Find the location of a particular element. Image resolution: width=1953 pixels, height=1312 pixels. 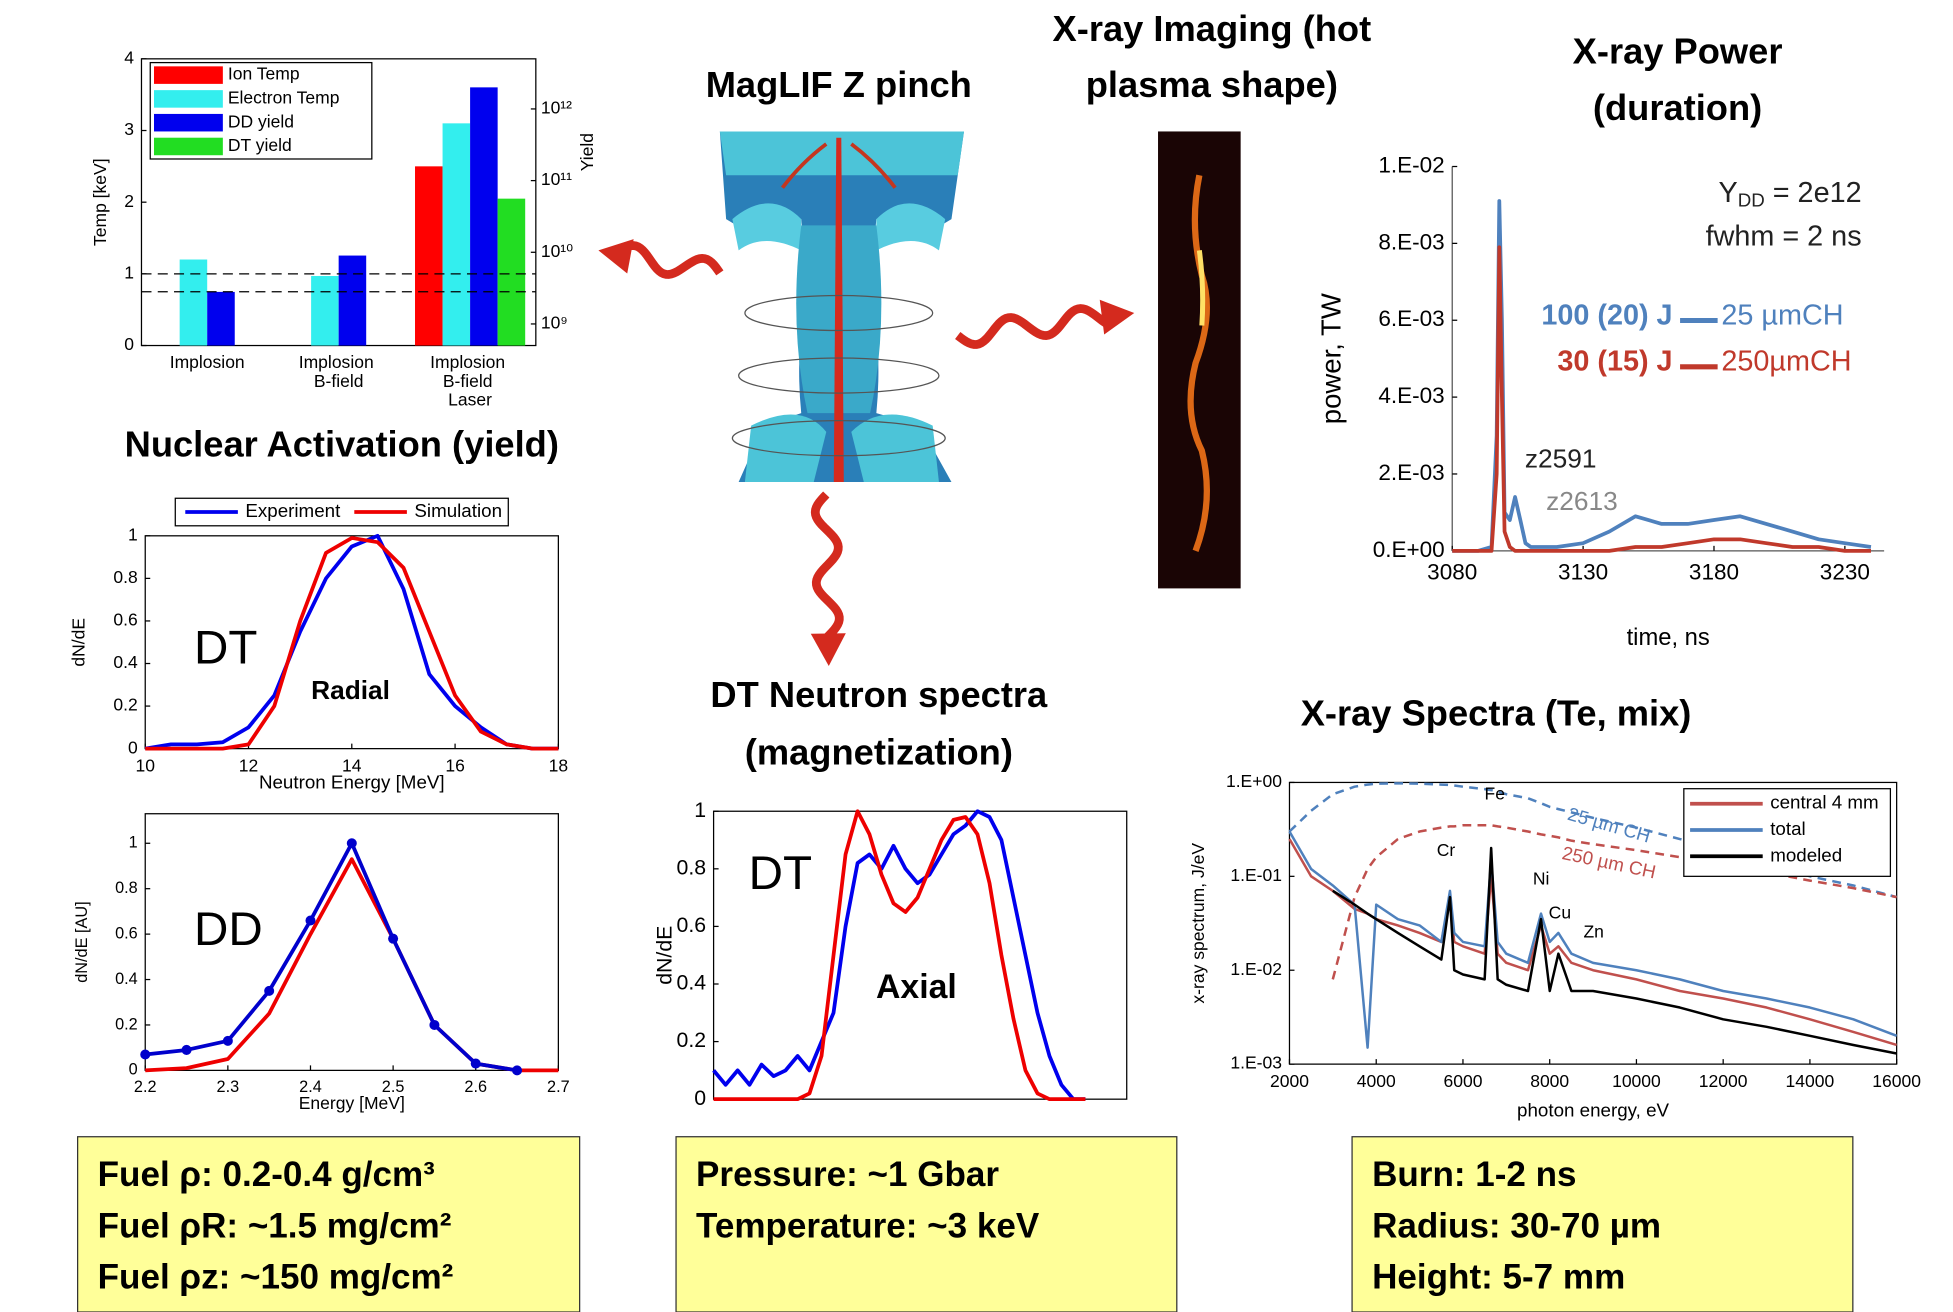

x-tick-label: 3230 is located at coordinates (1845, 572).